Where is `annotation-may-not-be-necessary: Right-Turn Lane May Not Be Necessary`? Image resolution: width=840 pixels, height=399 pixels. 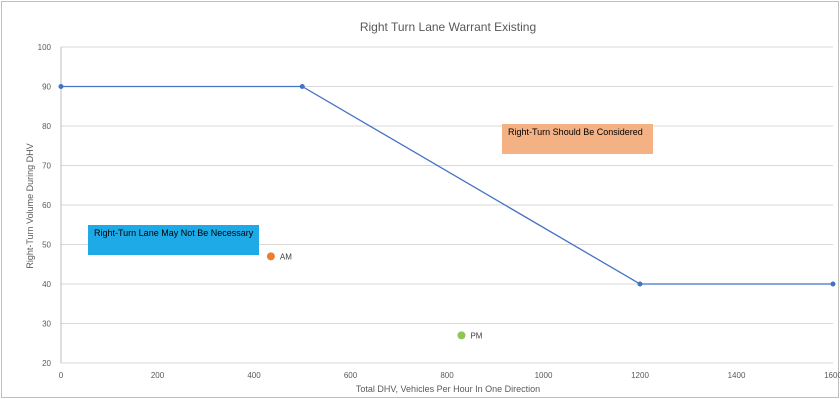
annotation-may-not-be-necessary: Right-Turn Lane May Not Be Necessary is located at coordinates (173, 240).